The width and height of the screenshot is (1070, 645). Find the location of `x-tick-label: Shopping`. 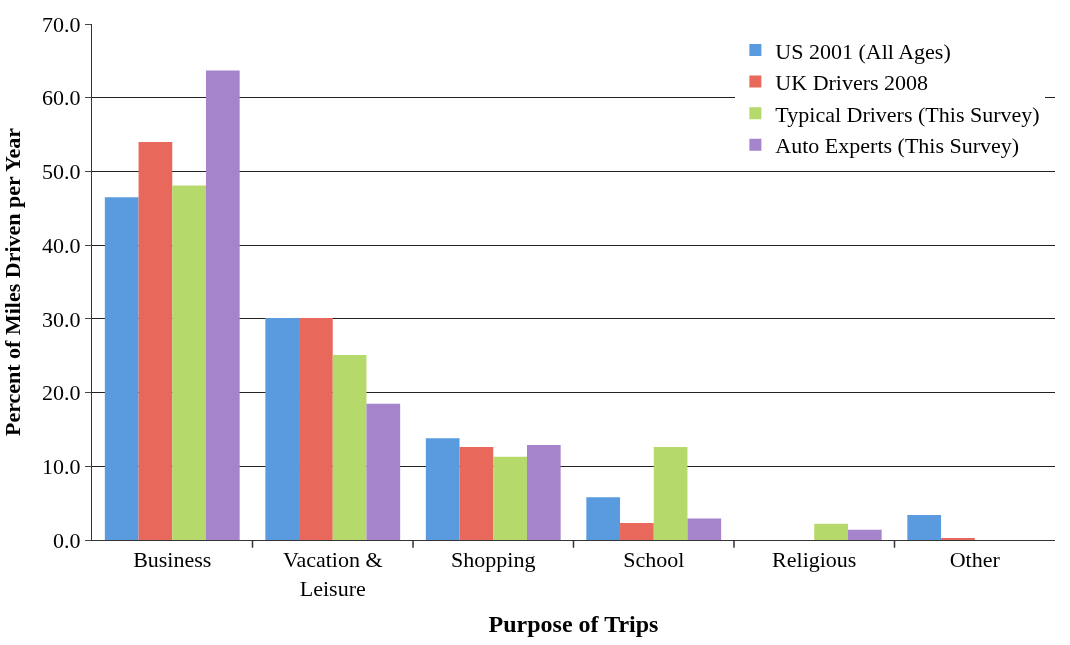

x-tick-label: Shopping is located at coordinates (493, 560).